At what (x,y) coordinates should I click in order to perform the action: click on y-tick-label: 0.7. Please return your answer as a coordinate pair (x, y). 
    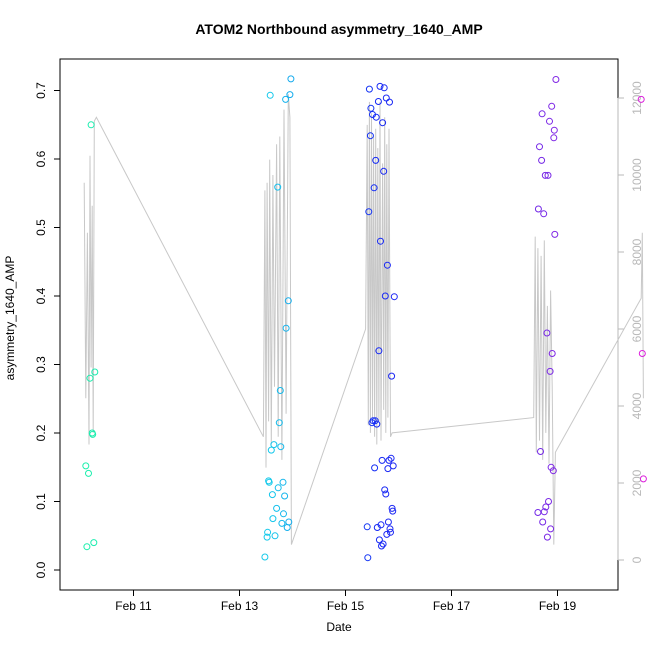
    Looking at the image, I should click on (41, 90).